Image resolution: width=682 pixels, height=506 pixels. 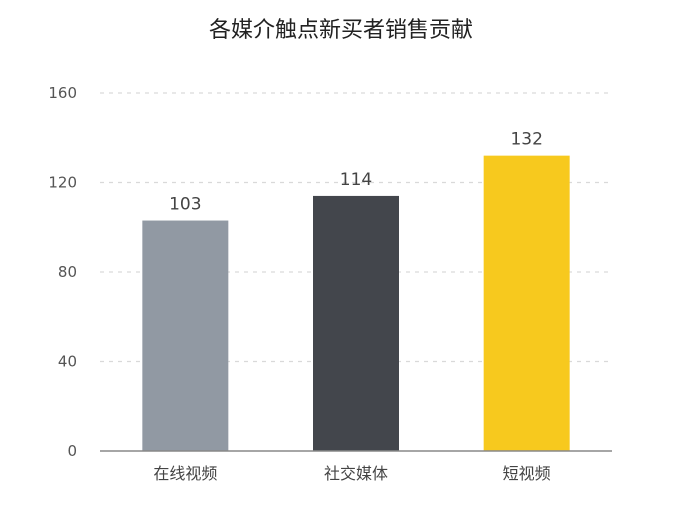 What do you see at coordinates (356, 180) in the screenshot?
I see `value-label: 114` at bounding box center [356, 180].